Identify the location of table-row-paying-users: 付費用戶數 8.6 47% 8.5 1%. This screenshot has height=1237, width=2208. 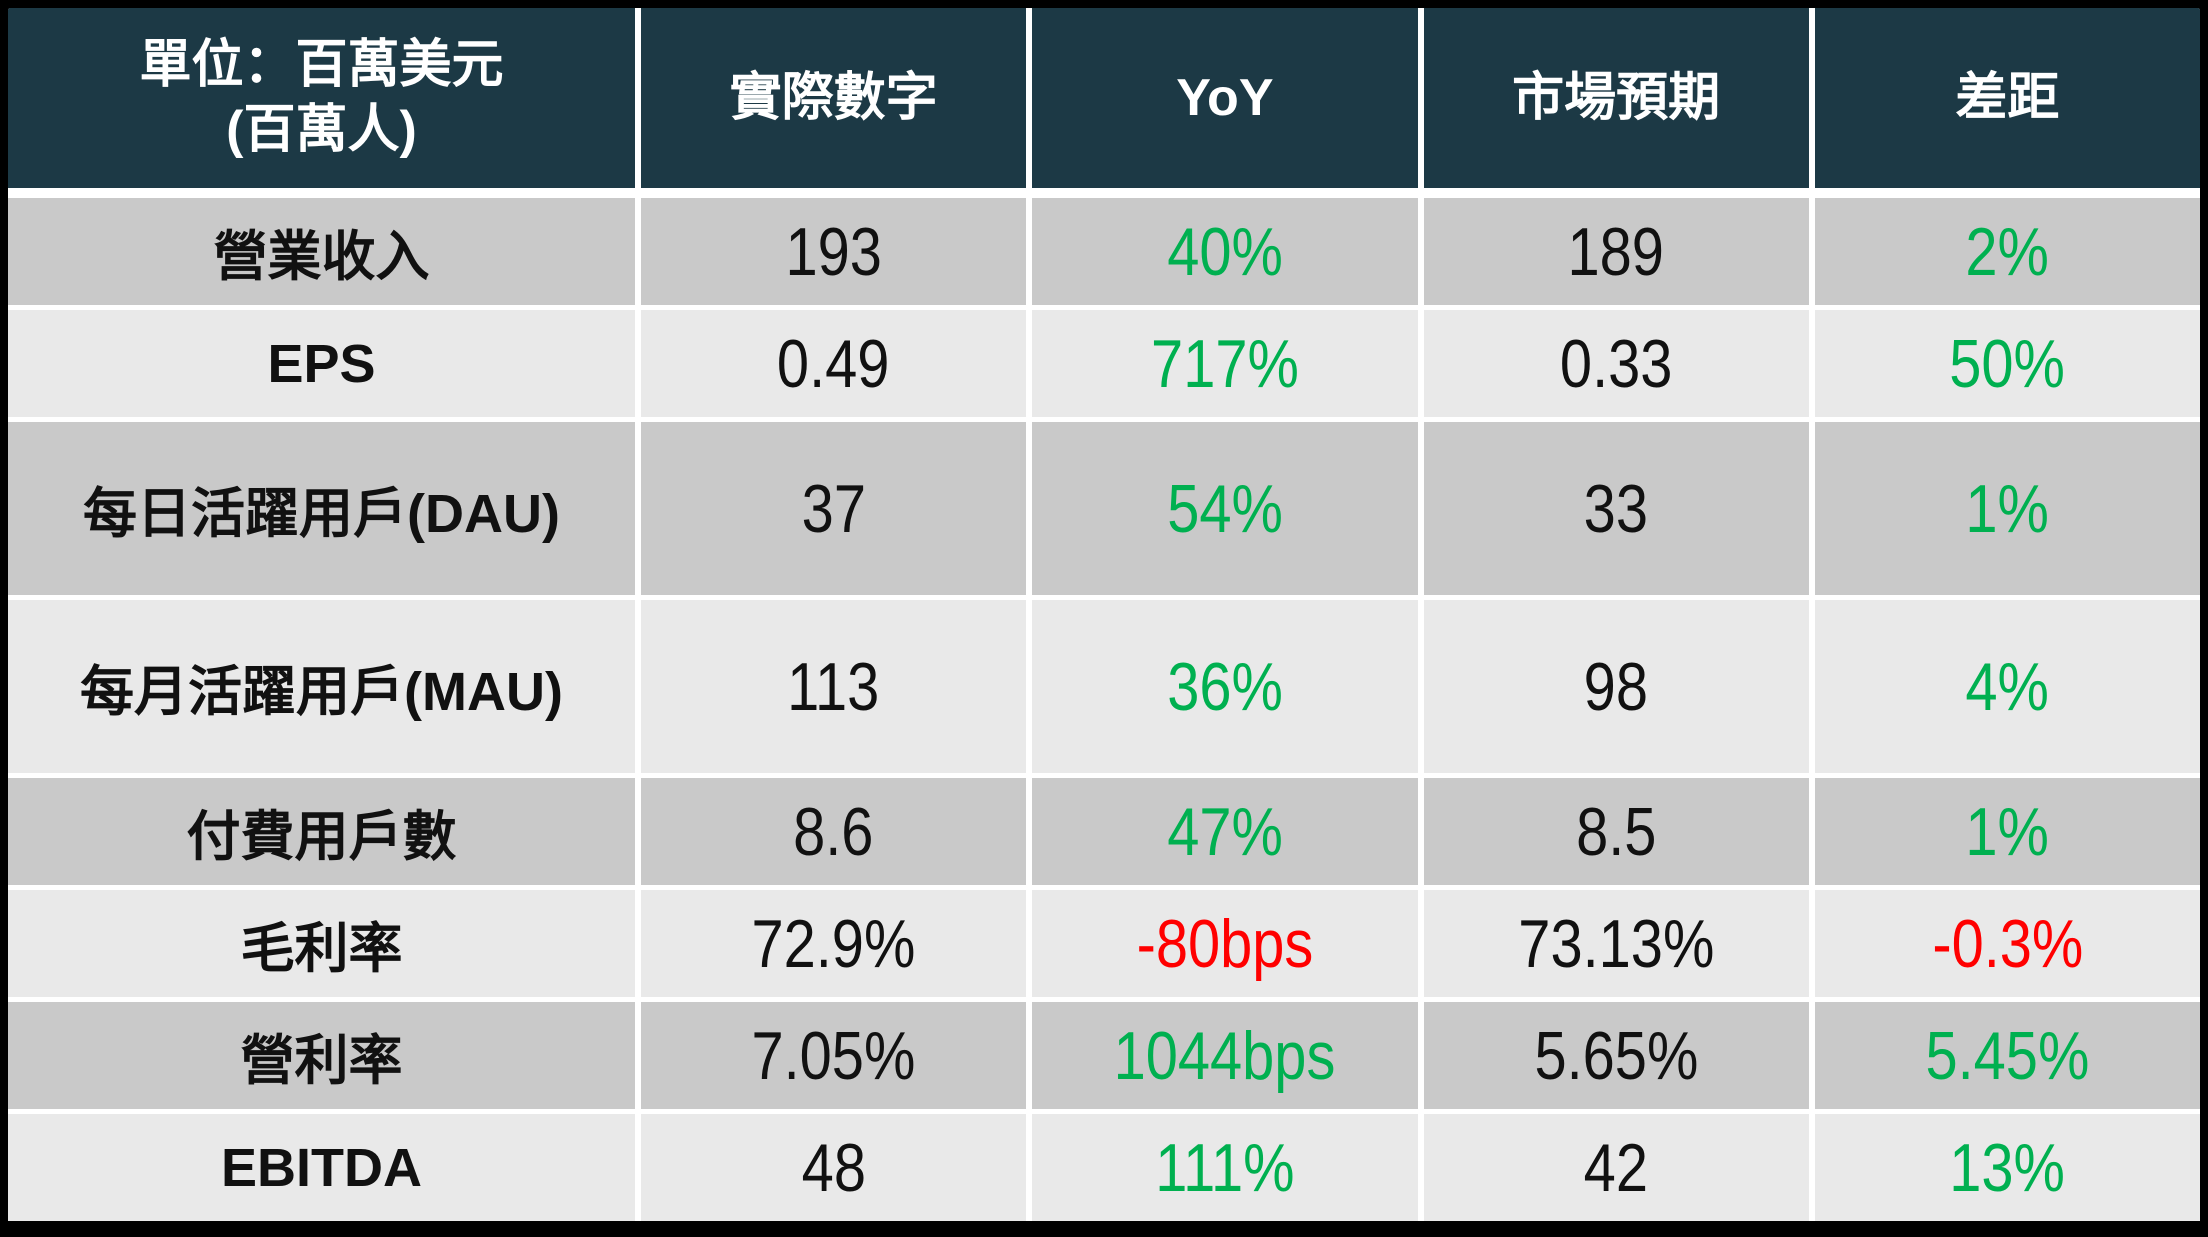
(1104, 831).